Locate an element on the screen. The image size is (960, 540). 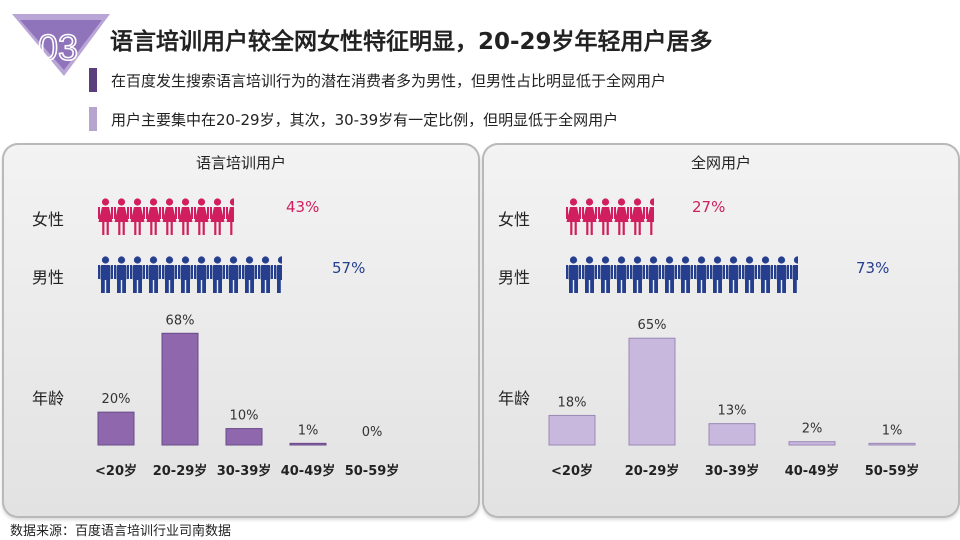
data-label: 68% is located at coordinates (180, 320).